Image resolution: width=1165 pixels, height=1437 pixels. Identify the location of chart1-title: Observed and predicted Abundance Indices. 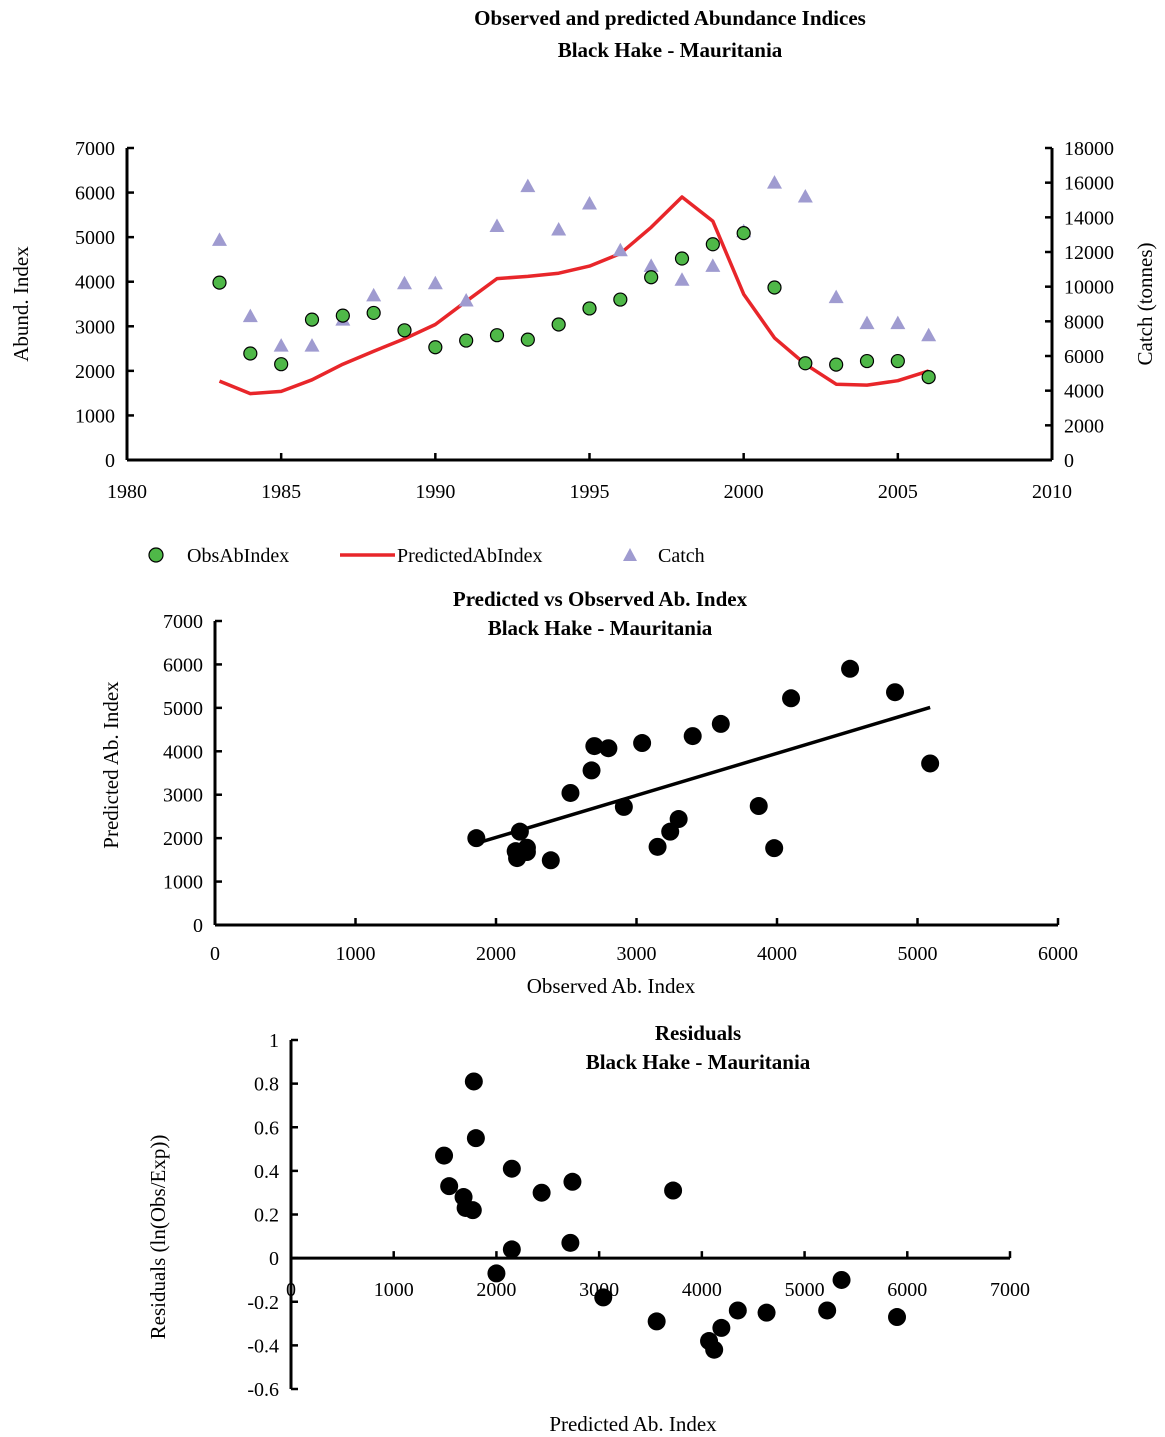
(670, 18).